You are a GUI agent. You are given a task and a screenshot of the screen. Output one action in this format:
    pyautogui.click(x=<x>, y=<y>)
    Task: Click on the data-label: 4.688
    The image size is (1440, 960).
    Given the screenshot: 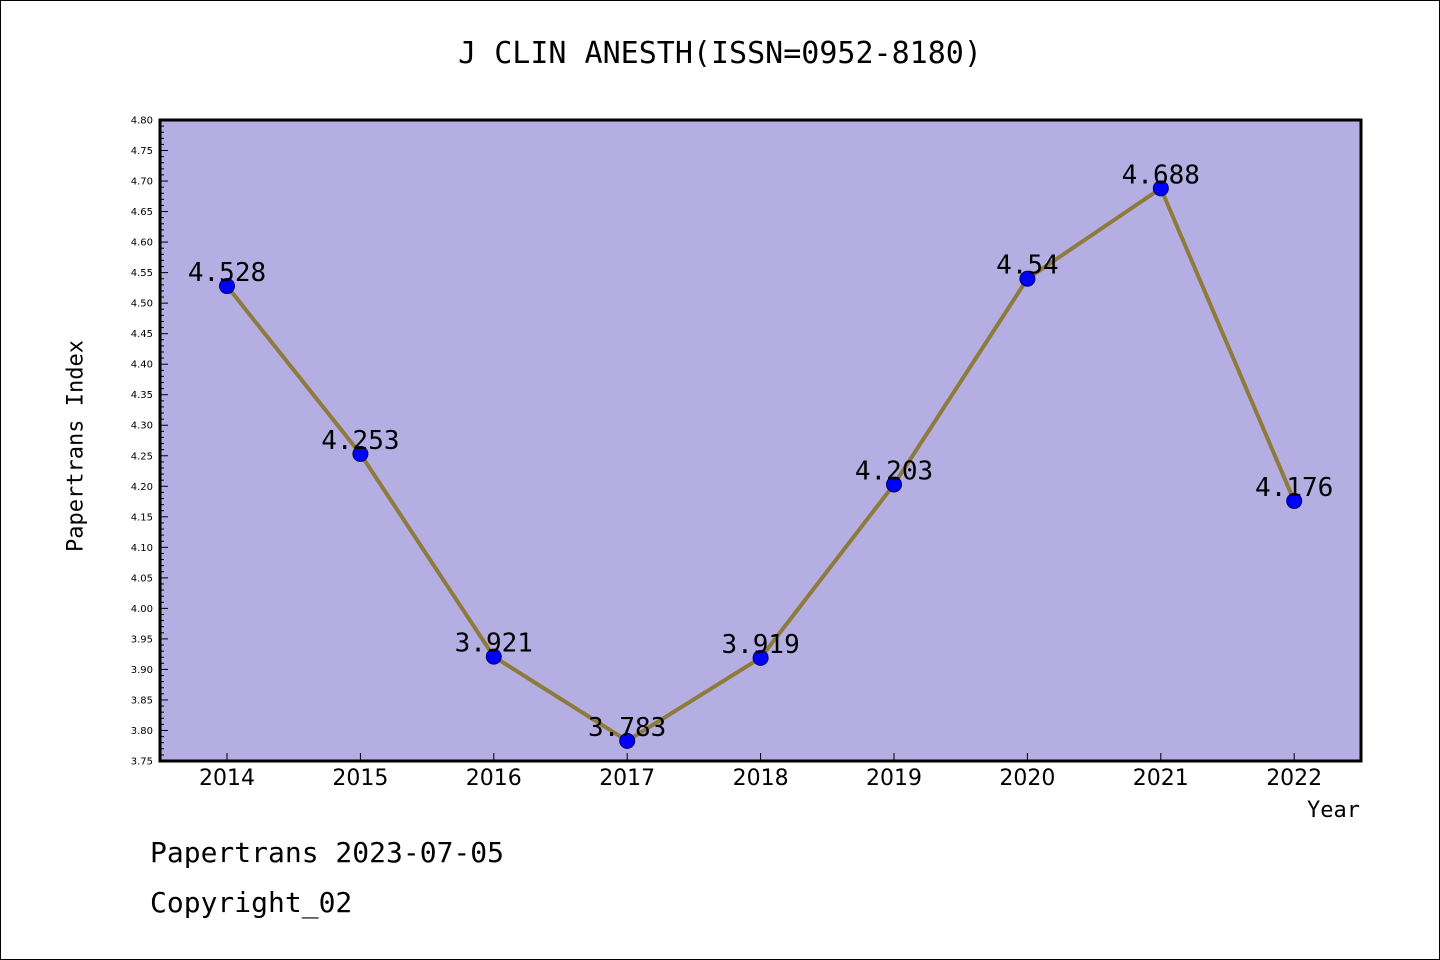 What is the action you would take?
    pyautogui.click(x=1161, y=175)
    